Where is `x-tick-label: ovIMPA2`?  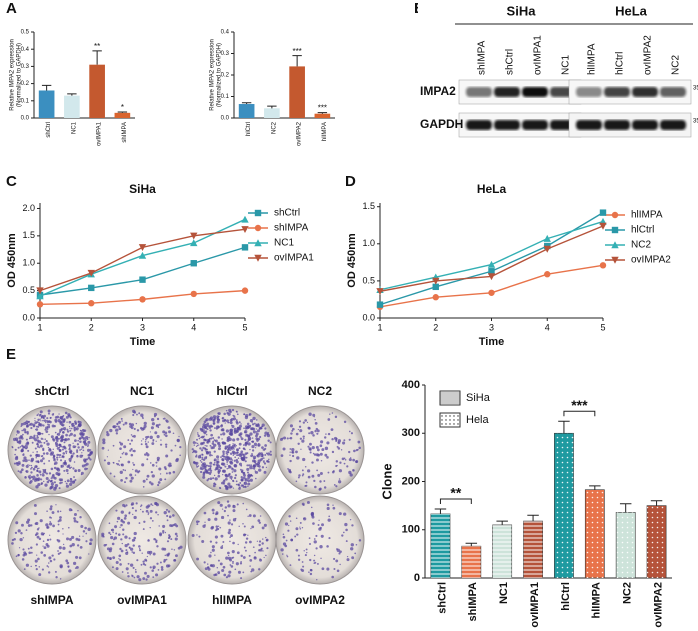 x-tick-label: ovIMPA2 is located at coordinates (300, 133).